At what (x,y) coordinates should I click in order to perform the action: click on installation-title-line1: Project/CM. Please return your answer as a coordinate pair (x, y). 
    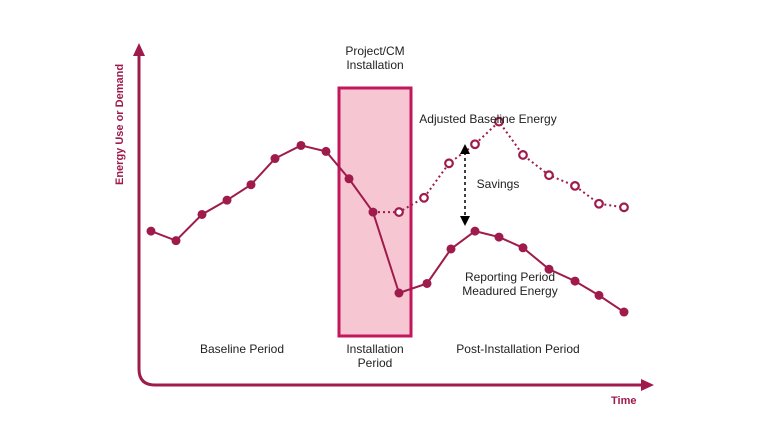
    Looking at the image, I should click on (375, 51).